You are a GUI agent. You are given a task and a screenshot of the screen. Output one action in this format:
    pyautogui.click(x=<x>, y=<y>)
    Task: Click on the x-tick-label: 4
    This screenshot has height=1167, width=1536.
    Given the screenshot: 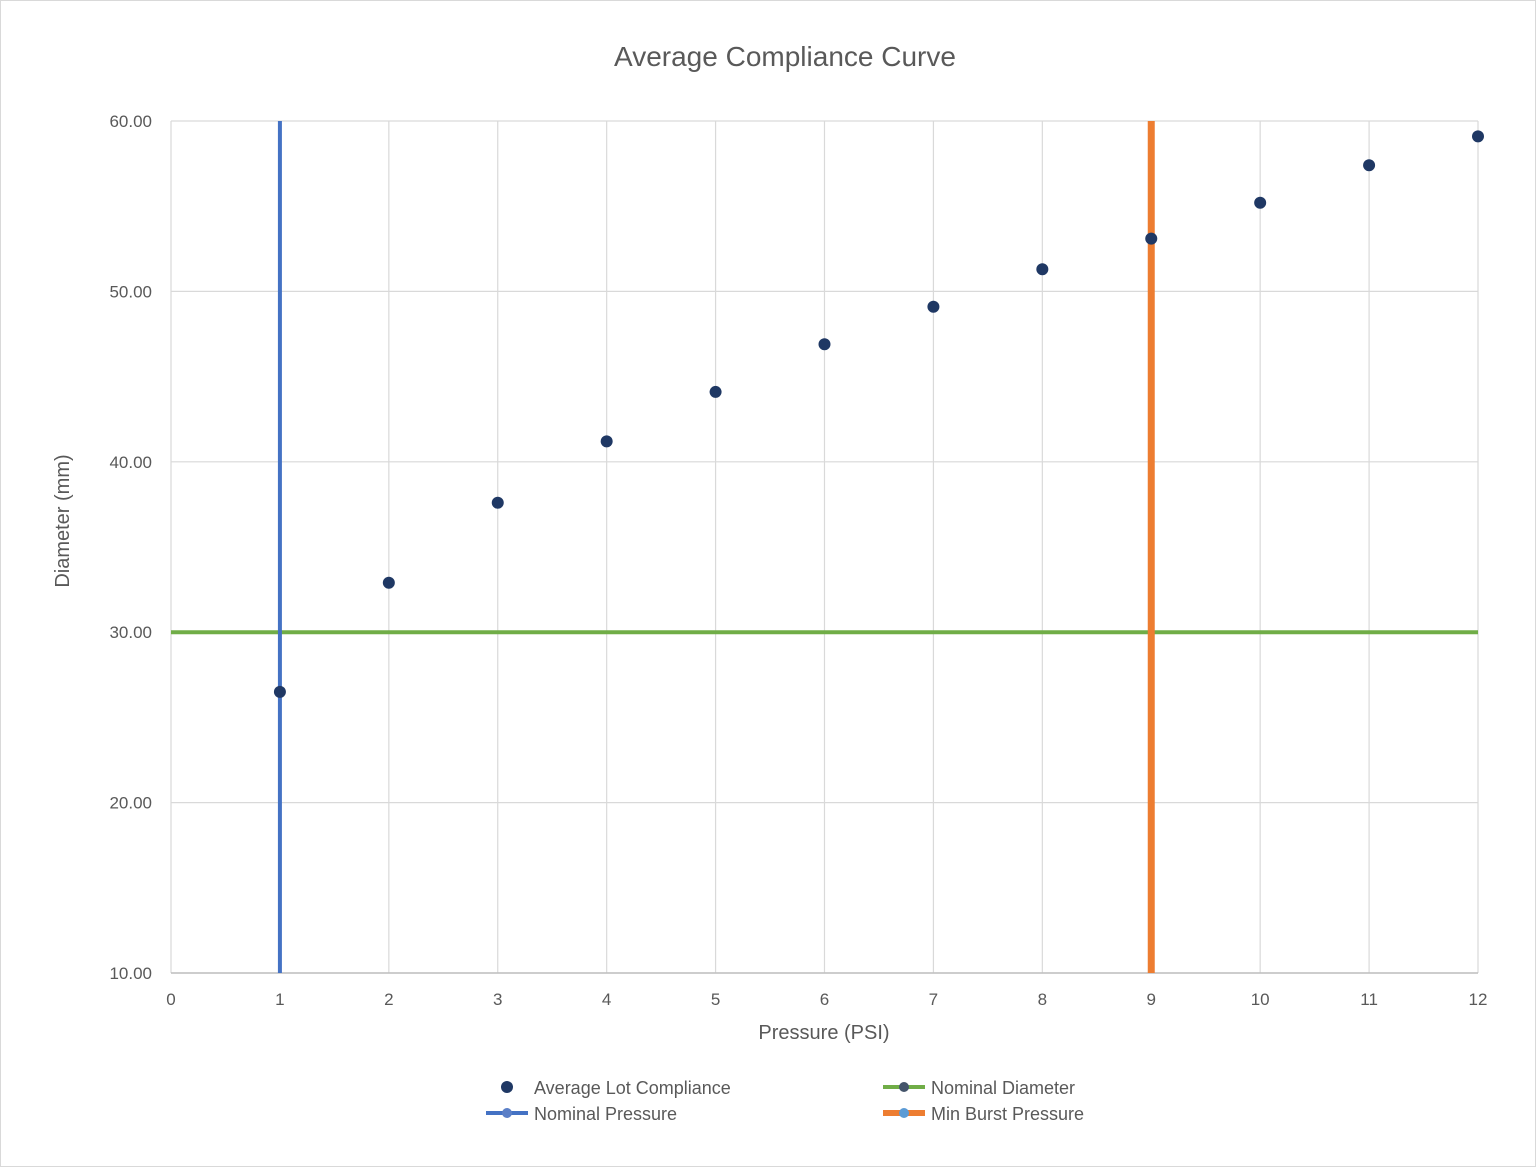 What is the action you would take?
    pyautogui.click(x=606, y=999)
    